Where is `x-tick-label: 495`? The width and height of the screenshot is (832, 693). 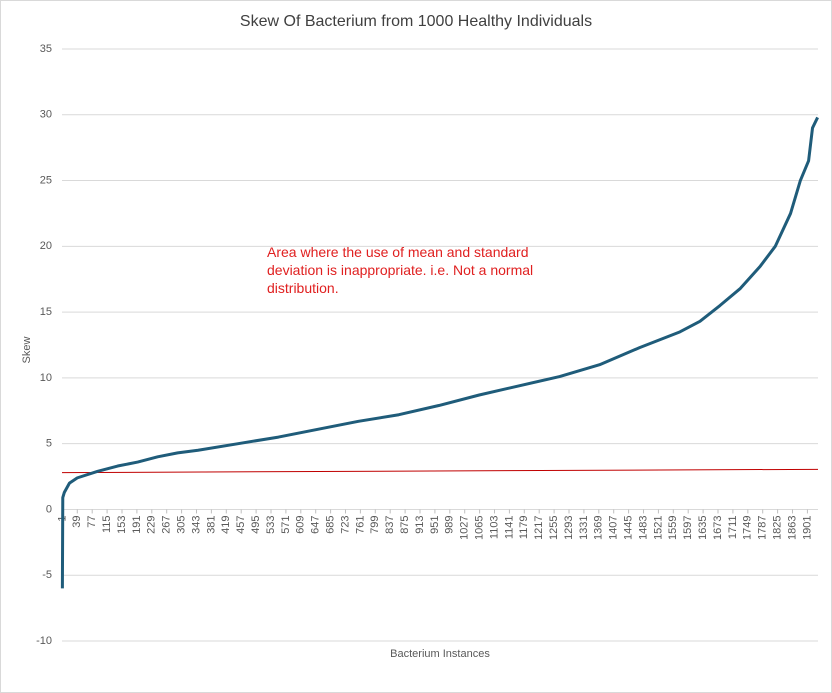
x-tick-label: 495 is located at coordinates (256, 524).